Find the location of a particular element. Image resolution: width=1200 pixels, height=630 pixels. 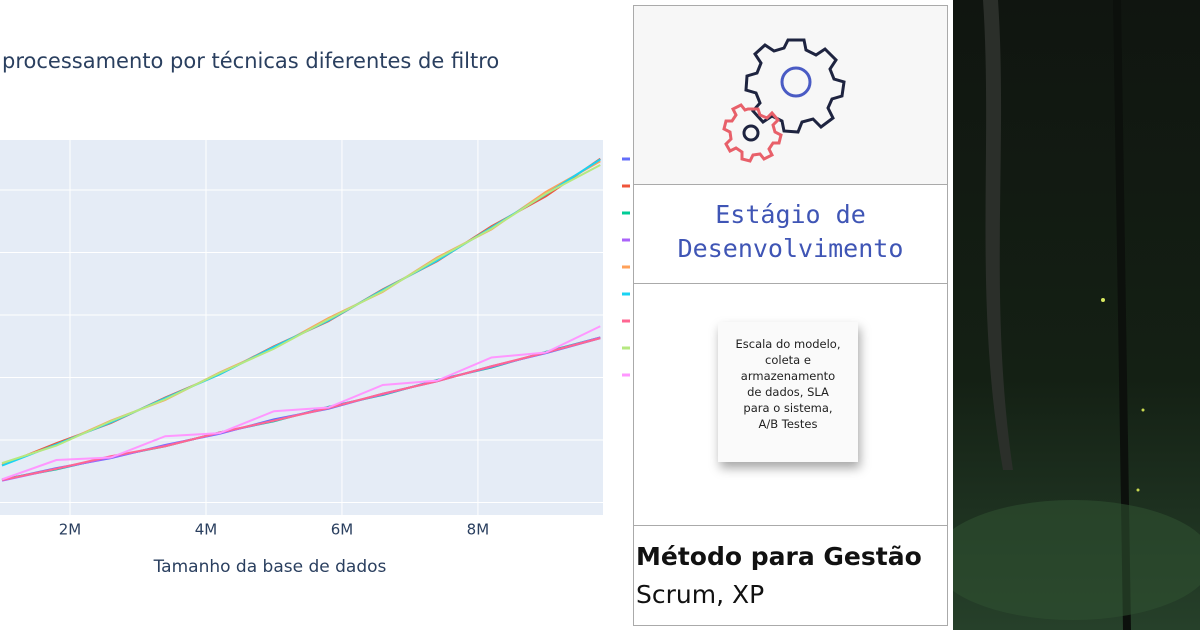

method-section: Método para Gestão Scrum, XP is located at coordinates (779, 576).